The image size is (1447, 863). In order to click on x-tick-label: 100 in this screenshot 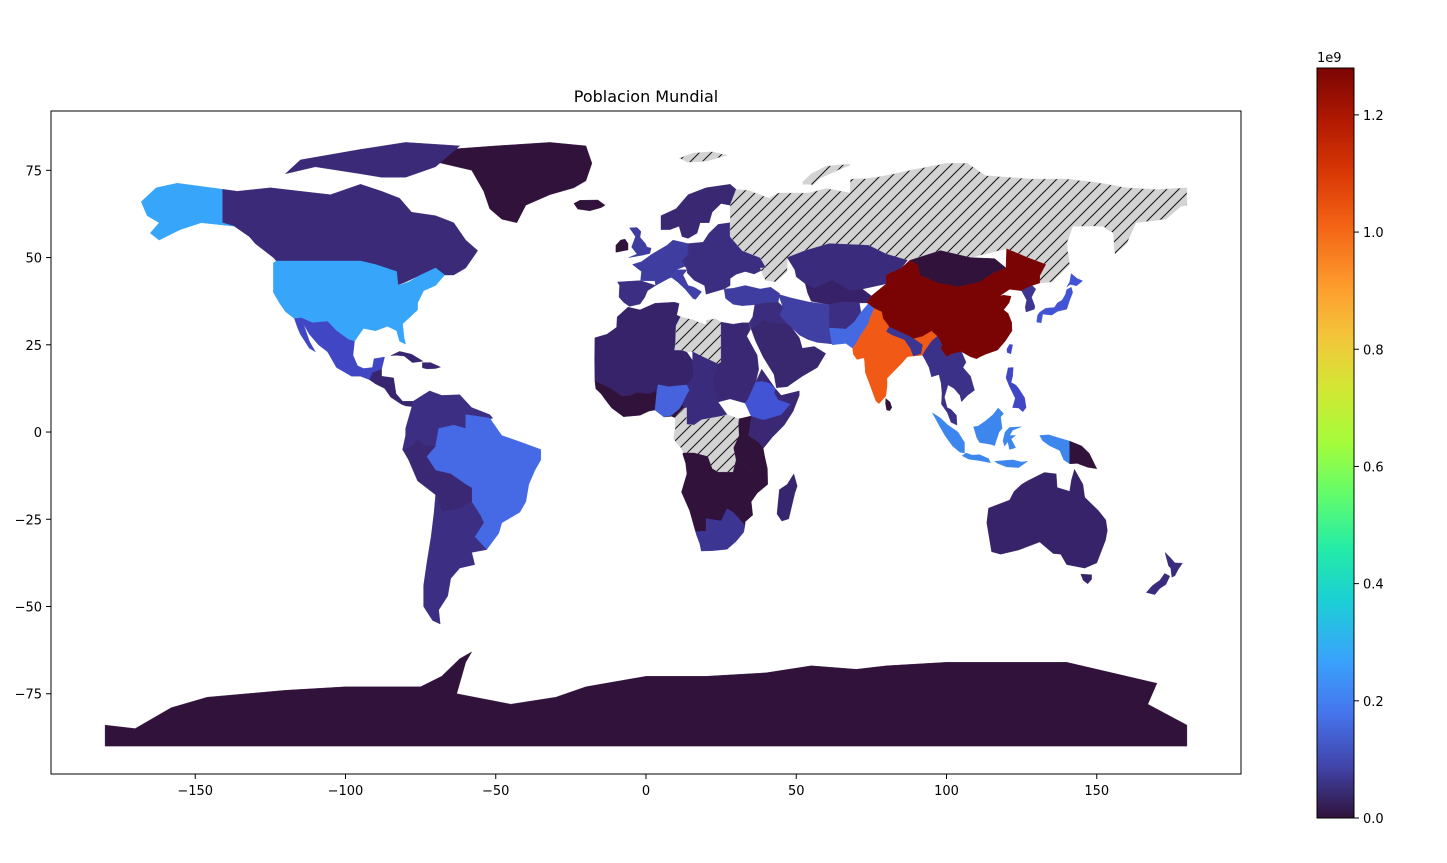, I will do `click(946, 791)`.